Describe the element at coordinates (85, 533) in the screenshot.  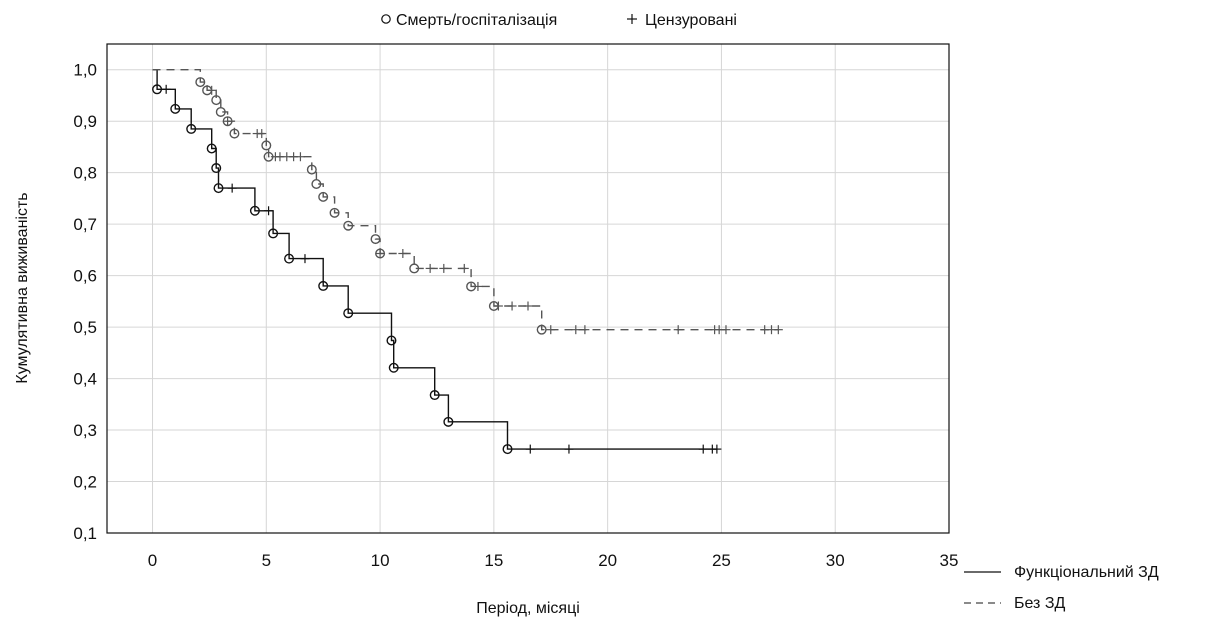
I see `y-tick-label: 0,1` at that location.